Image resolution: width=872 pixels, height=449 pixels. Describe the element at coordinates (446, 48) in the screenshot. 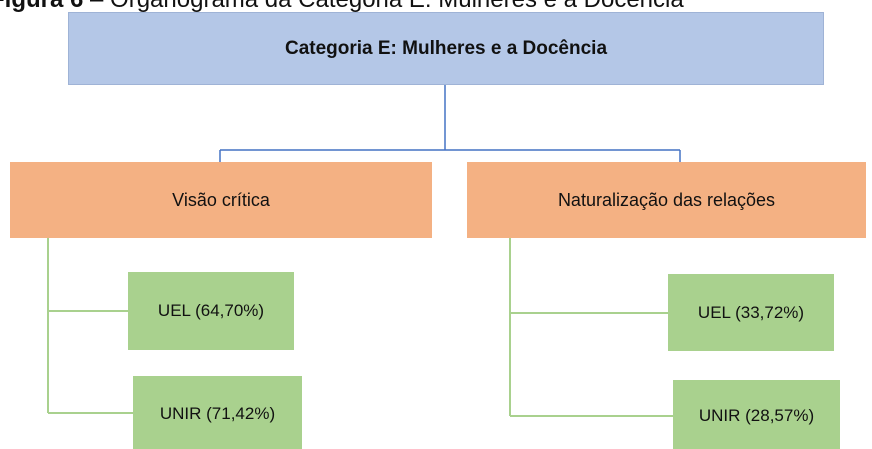

I see `root-node: Categoria E: Mulheres e a Docência` at that location.